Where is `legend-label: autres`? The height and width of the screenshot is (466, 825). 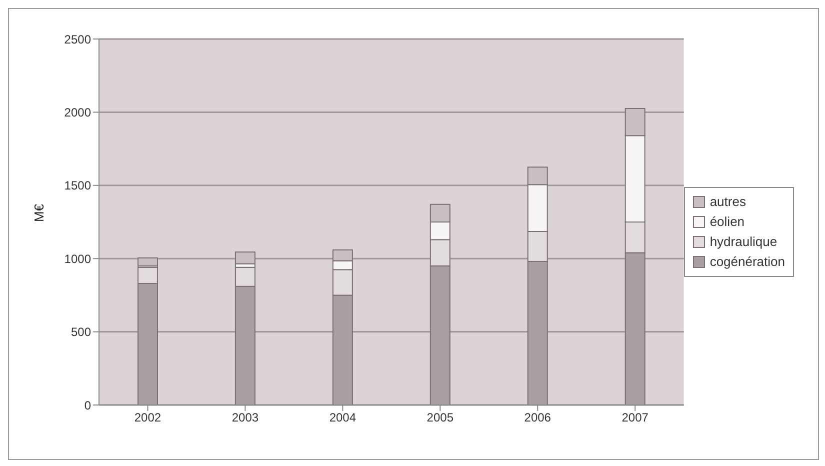
legend-label: autres is located at coordinates (728, 202).